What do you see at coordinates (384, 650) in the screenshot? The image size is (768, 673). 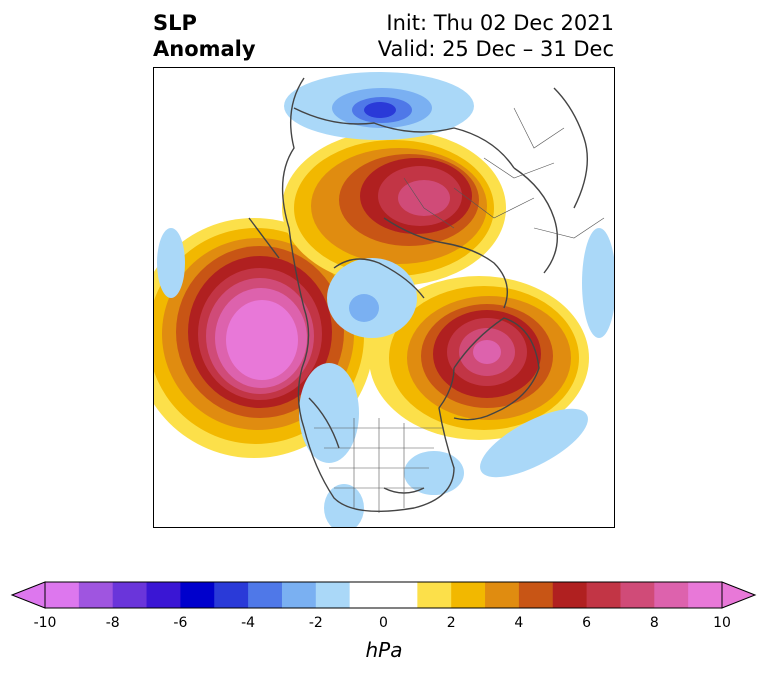 I see `colorbar-units: hPa` at bounding box center [384, 650].